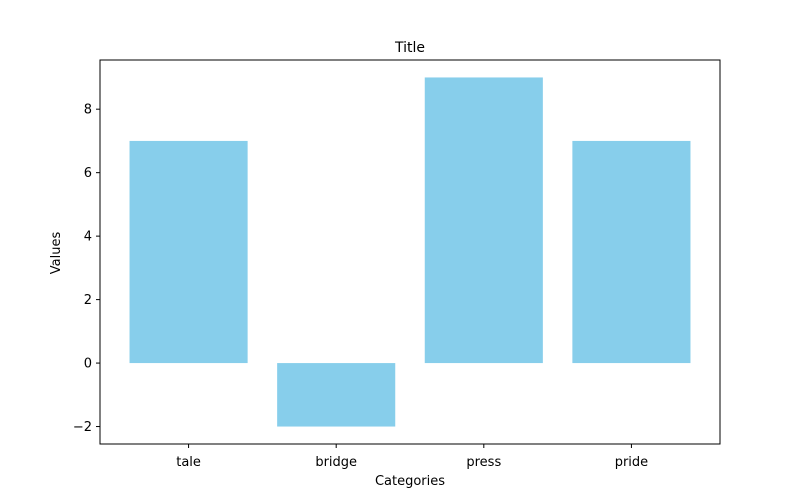 This screenshot has width=800, height=504. Describe the element at coordinates (631, 462) in the screenshot. I see `x-tick-label: pride` at that location.